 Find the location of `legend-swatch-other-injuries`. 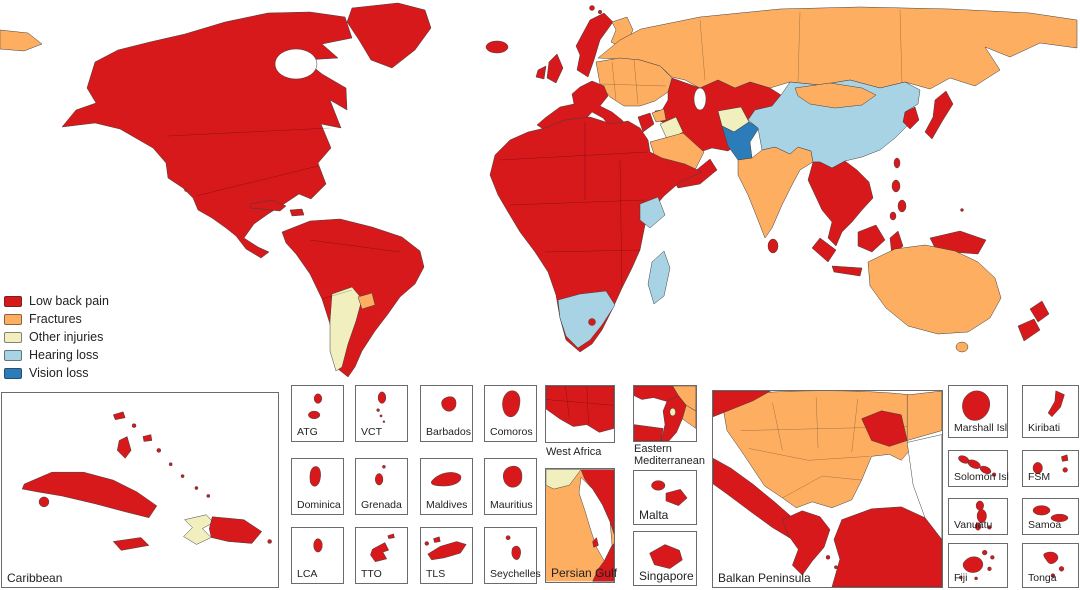

legend-swatch-other-injuries is located at coordinates (13, 337).